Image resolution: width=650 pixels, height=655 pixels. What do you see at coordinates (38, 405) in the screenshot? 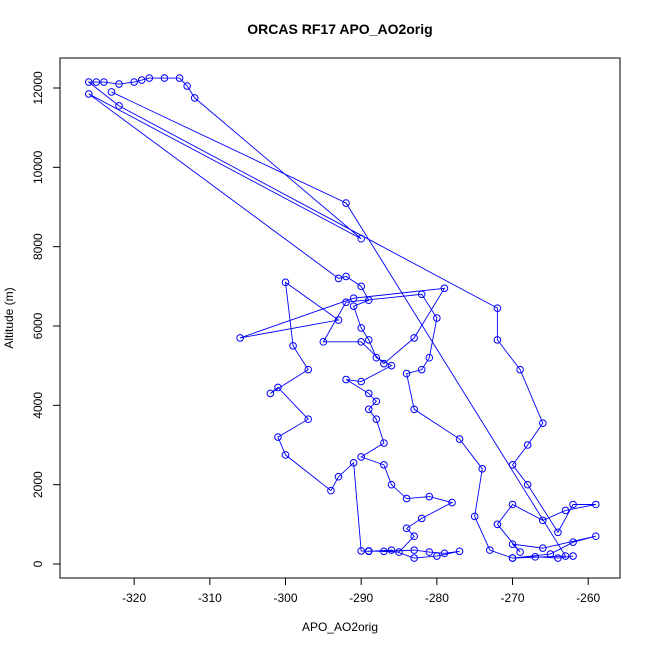
I see `y-tick-label: 4000` at bounding box center [38, 405].